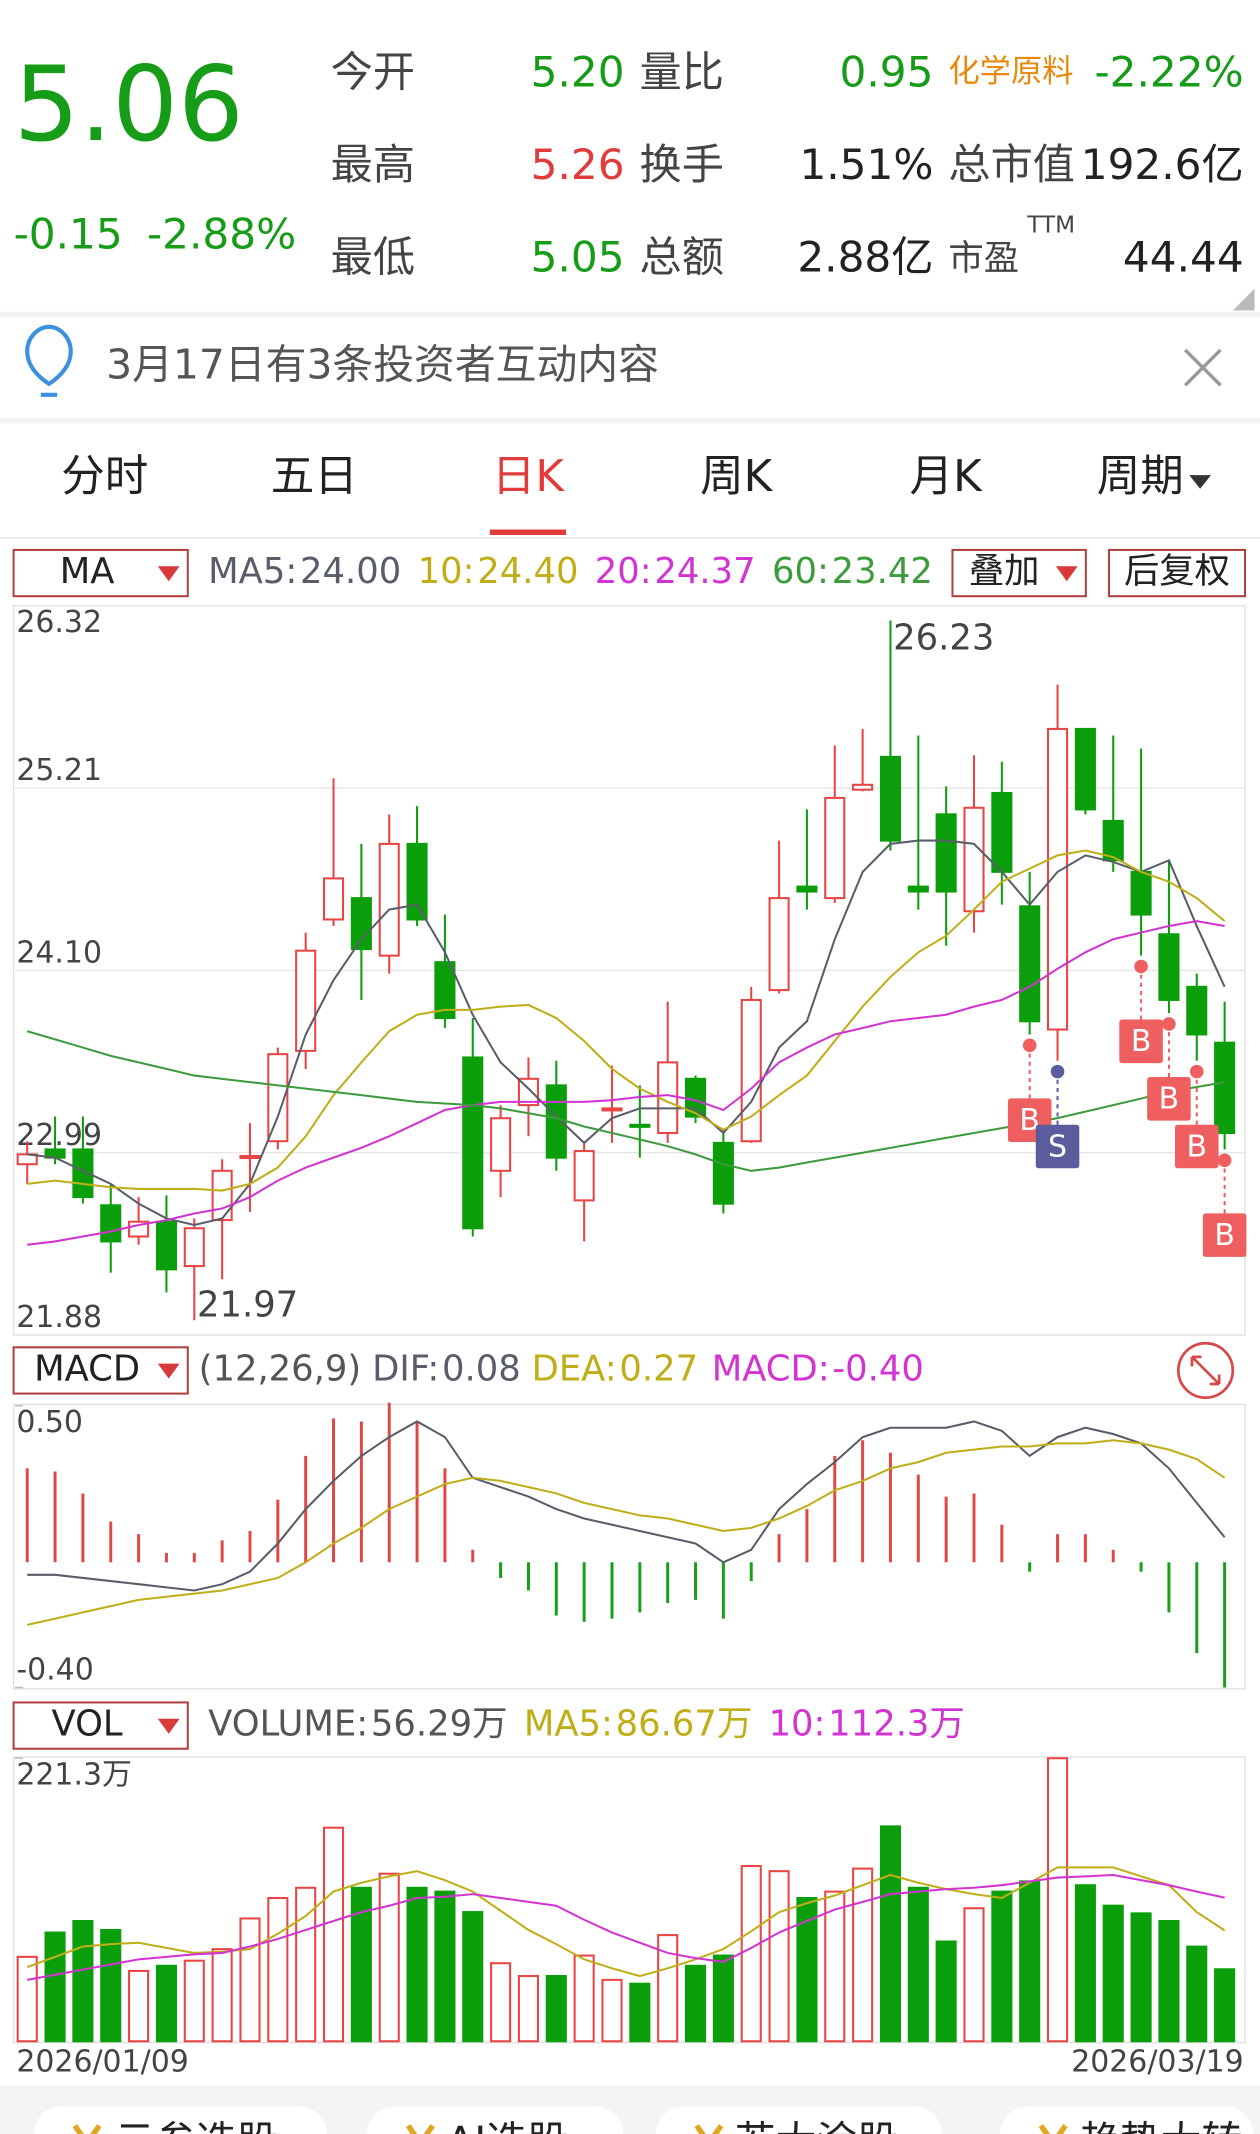 This screenshot has width=1260, height=2134. I want to click on shortcut-icon, so click(709, 2129).